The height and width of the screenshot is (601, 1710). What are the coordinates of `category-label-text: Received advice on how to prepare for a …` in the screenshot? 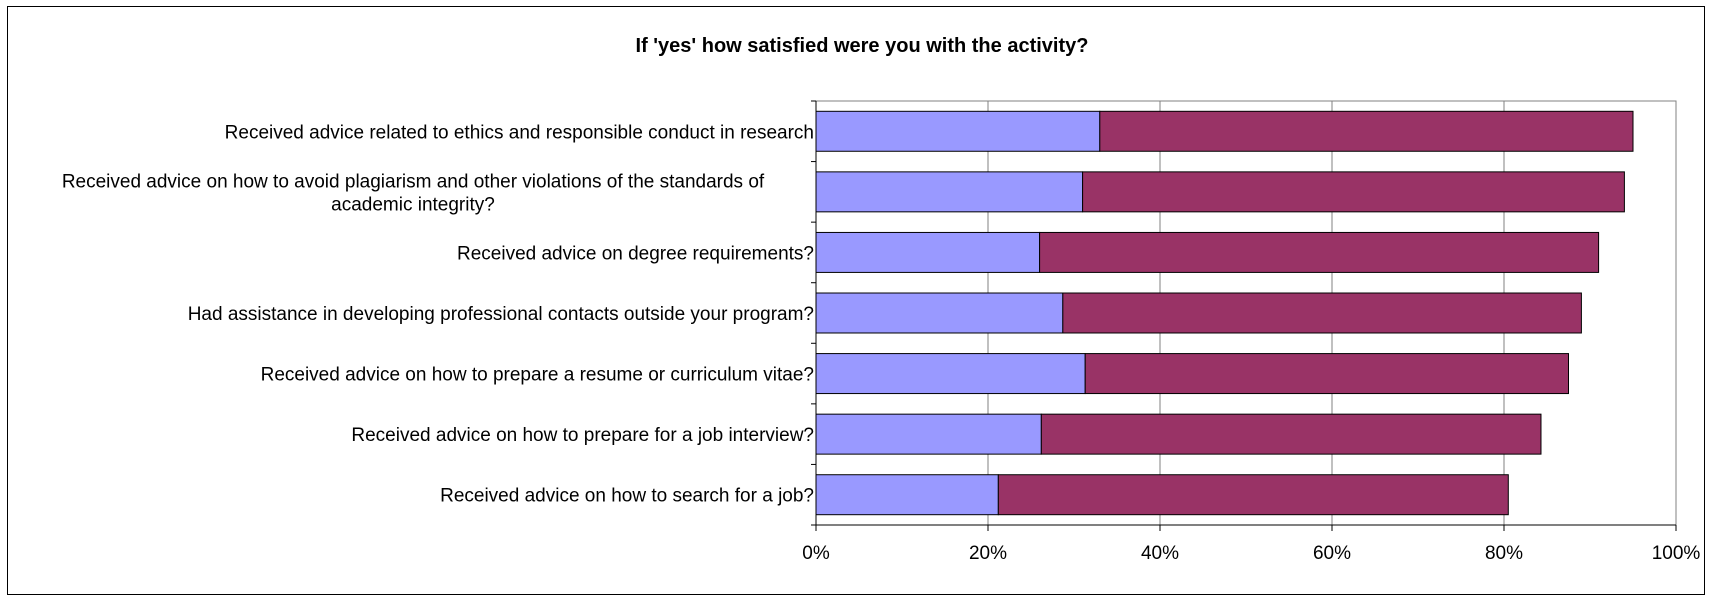 It's located at (582, 435).